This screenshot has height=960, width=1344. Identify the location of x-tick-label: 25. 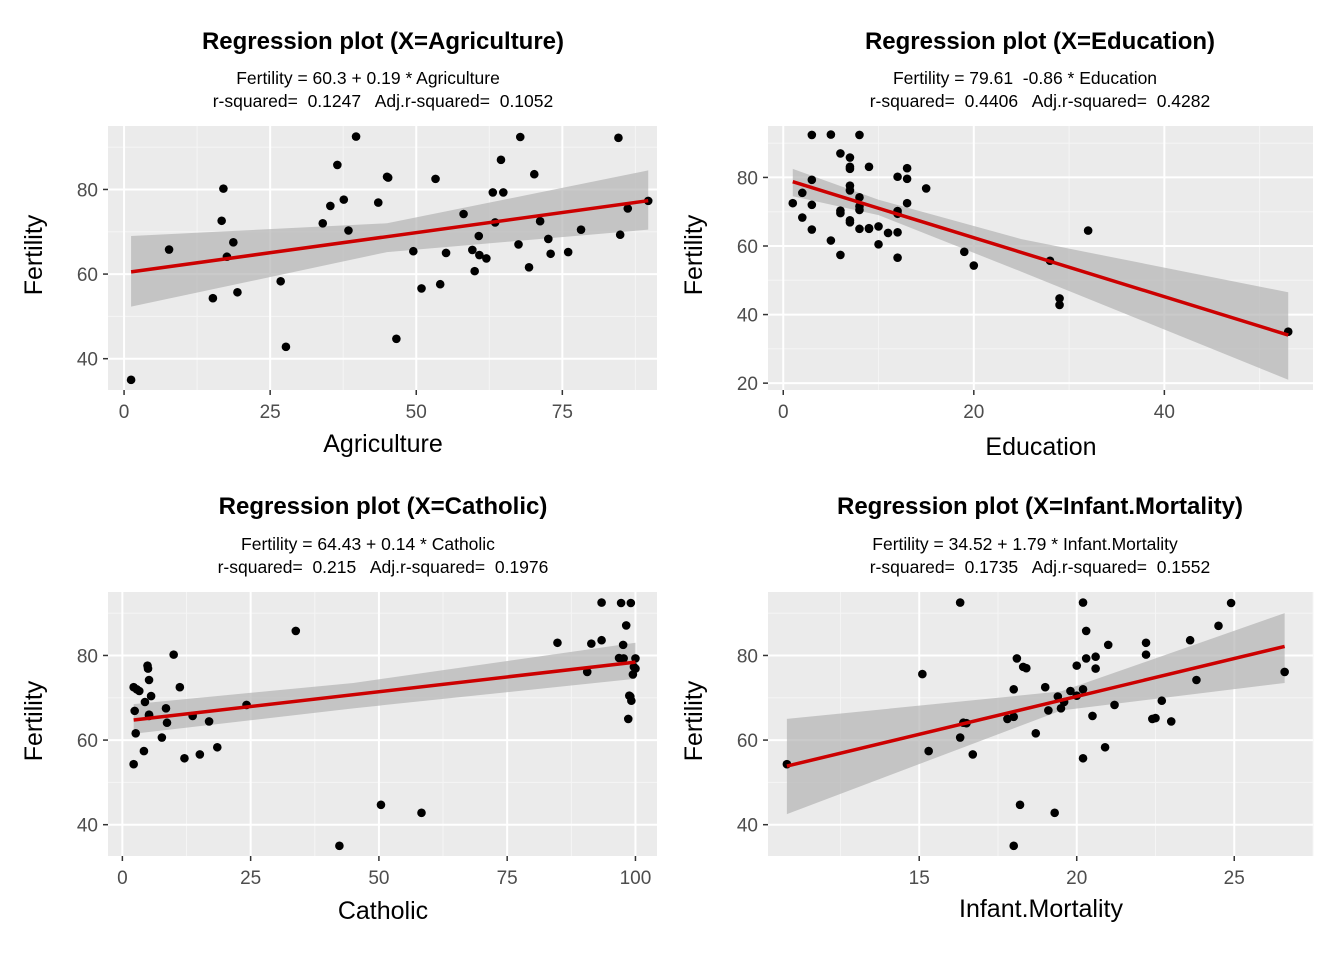
(270, 412).